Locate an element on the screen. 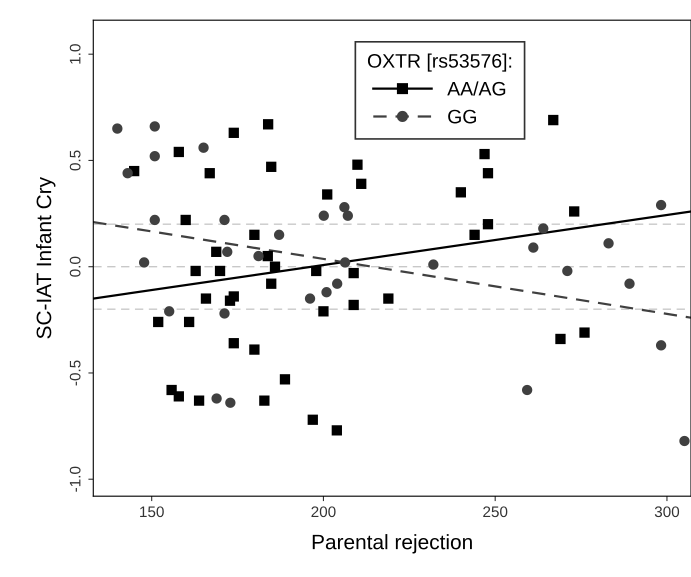 The image size is (691, 577). y-tick-label: -0.5 is located at coordinates (75, 373).